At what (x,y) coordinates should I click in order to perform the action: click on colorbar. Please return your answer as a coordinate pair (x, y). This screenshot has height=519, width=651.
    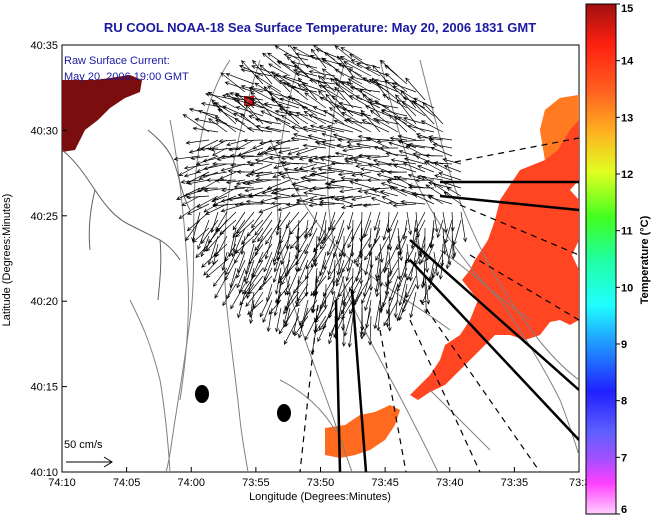
    Looking at the image, I should click on (601, 259).